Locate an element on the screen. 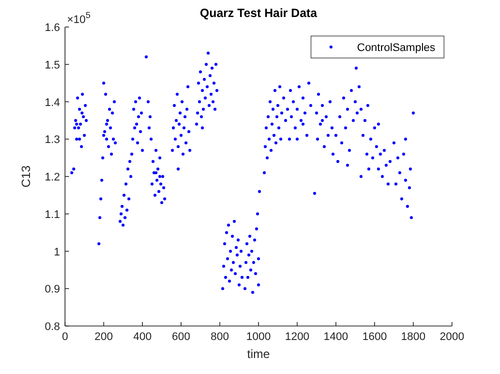 The image size is (500, 374). y-tick-label: 1.5 is located at coordinates (52, 65).